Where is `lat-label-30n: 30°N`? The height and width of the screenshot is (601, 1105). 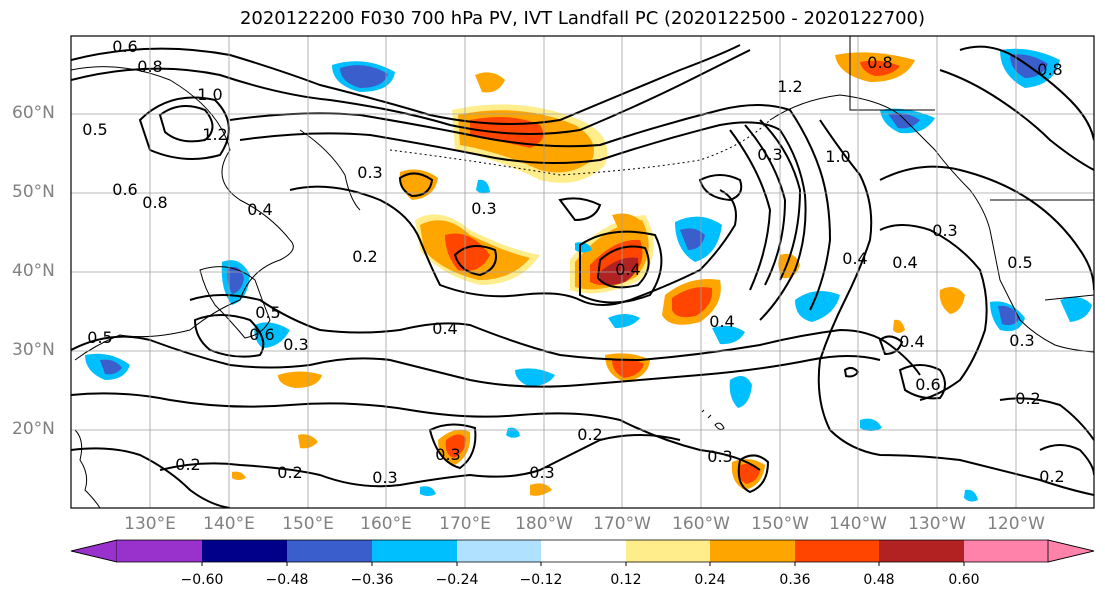
lat-label-30n: 30°N is located at coordinates (33, 350).